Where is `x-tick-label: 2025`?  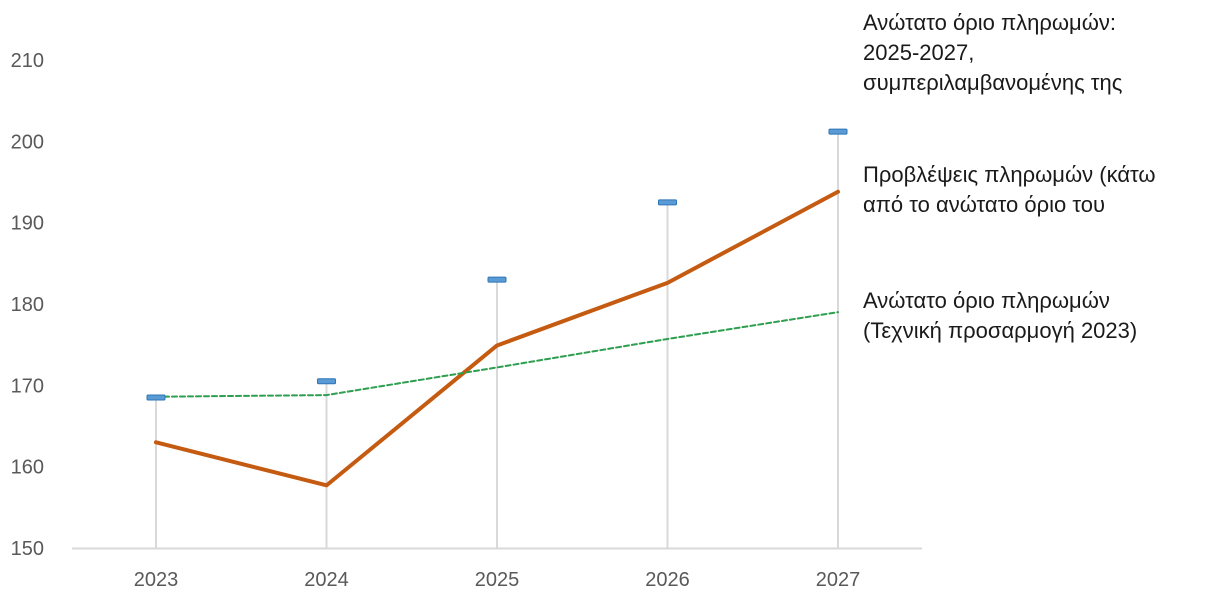 x-tick-label: 2025 is located at coordinates (497, 579).